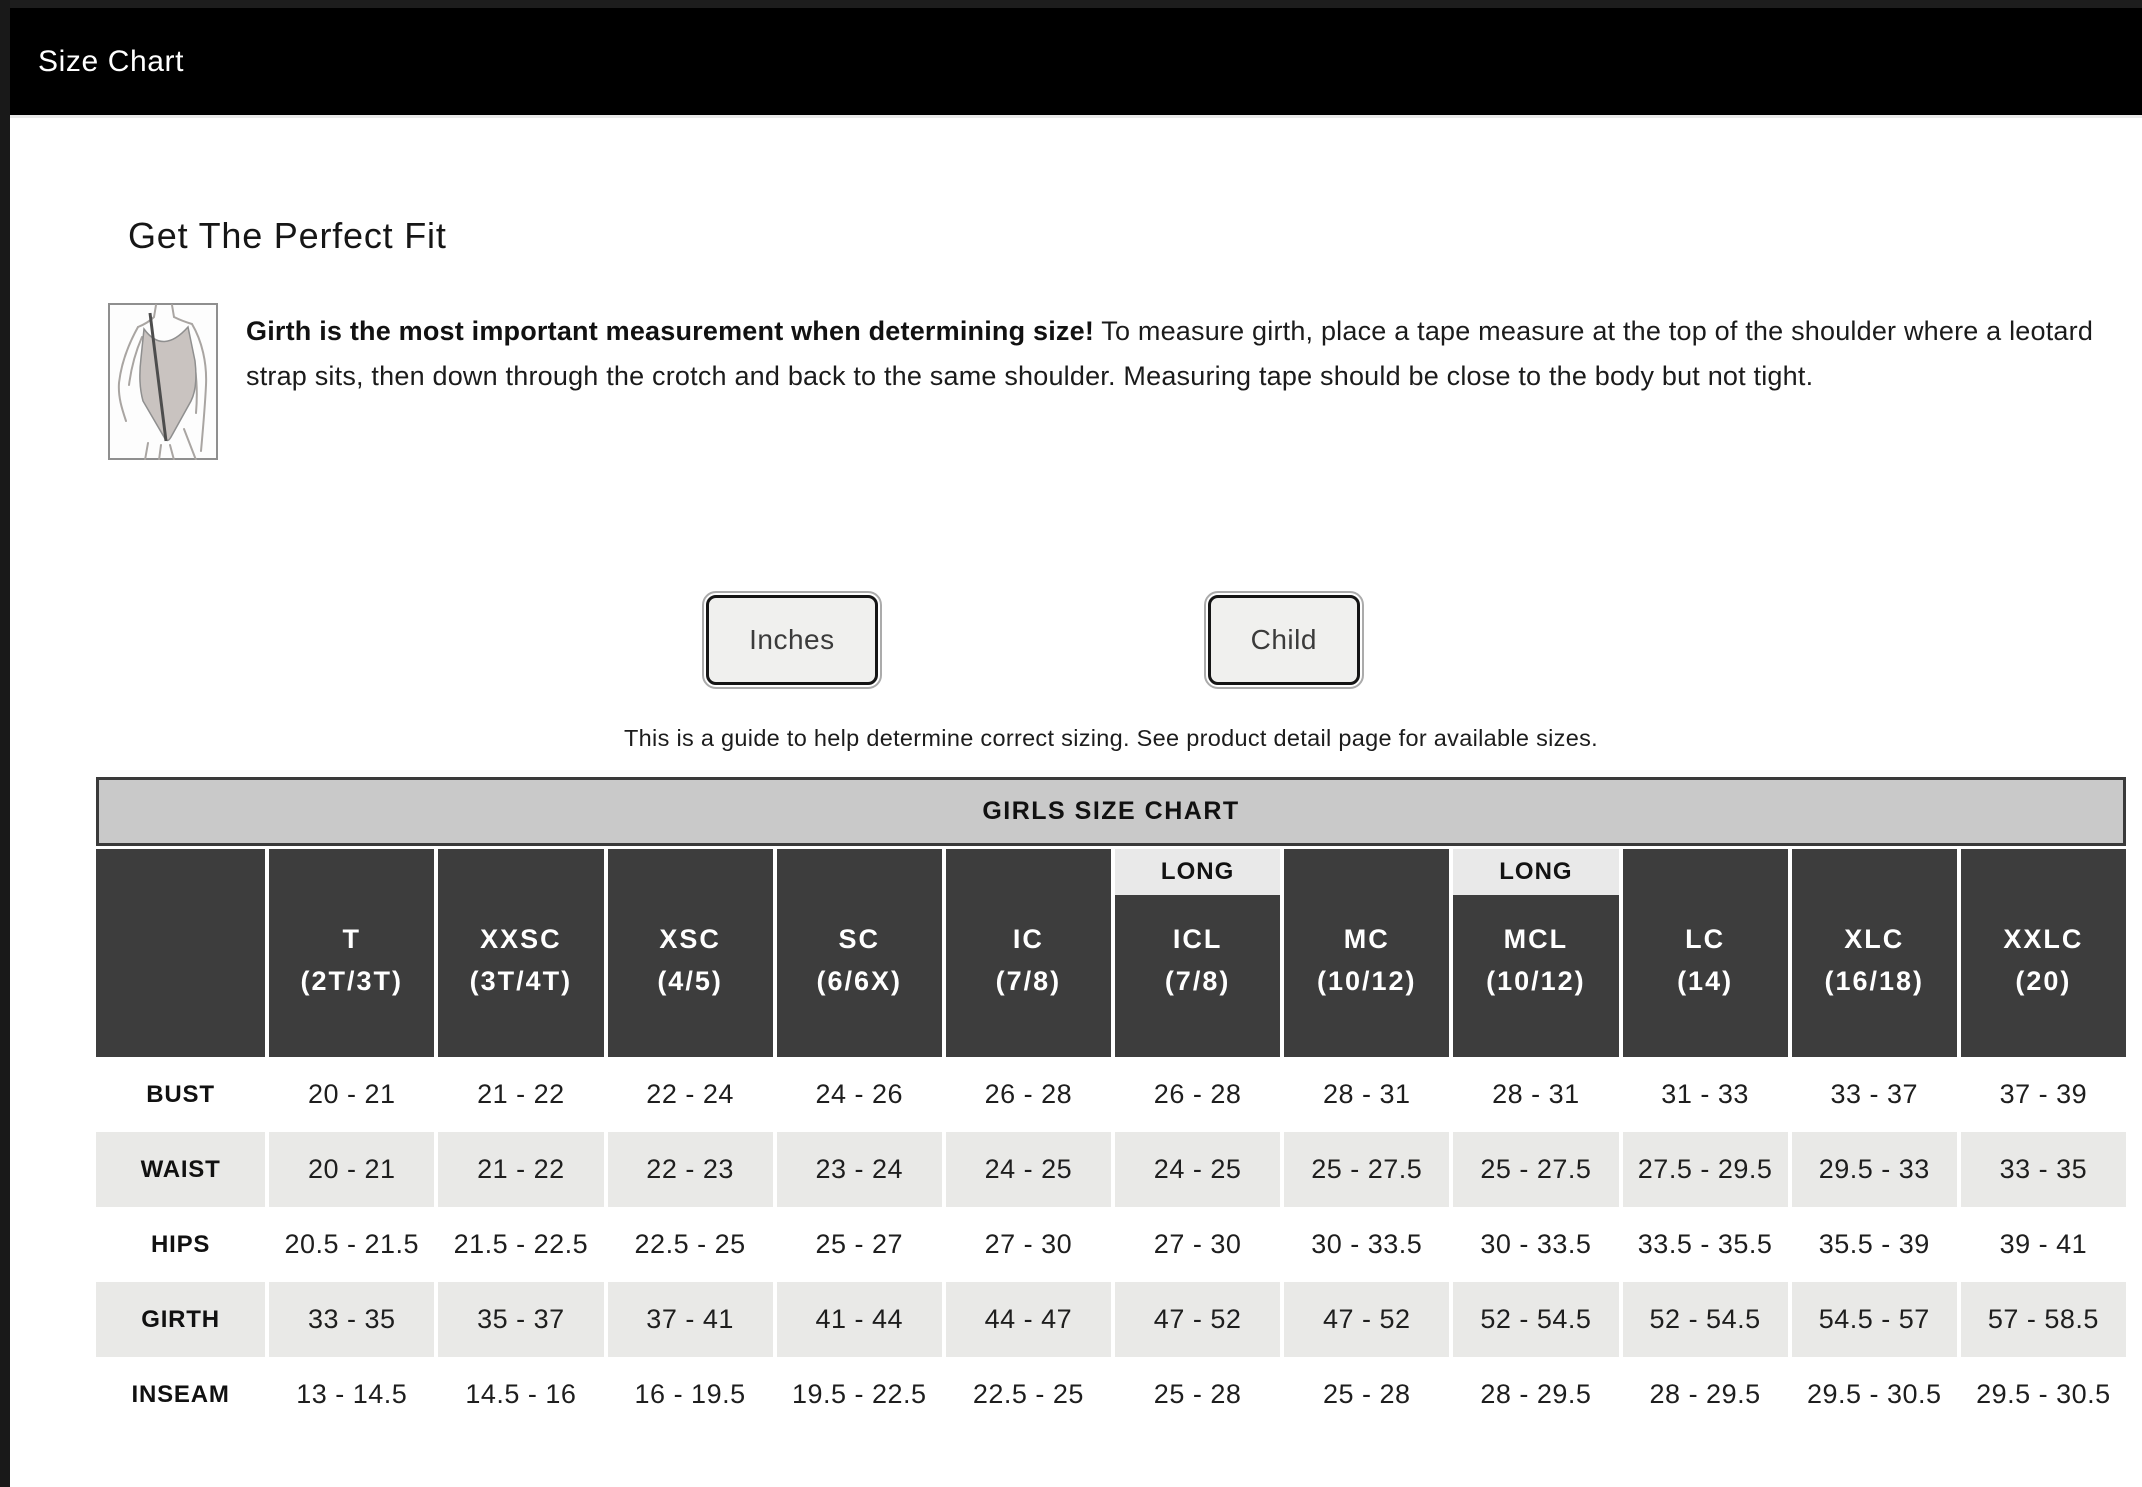 The width and height of the screenshot is (2142, 1487). I want to click on table-cell: 25 - 27, so click(857, 1244).